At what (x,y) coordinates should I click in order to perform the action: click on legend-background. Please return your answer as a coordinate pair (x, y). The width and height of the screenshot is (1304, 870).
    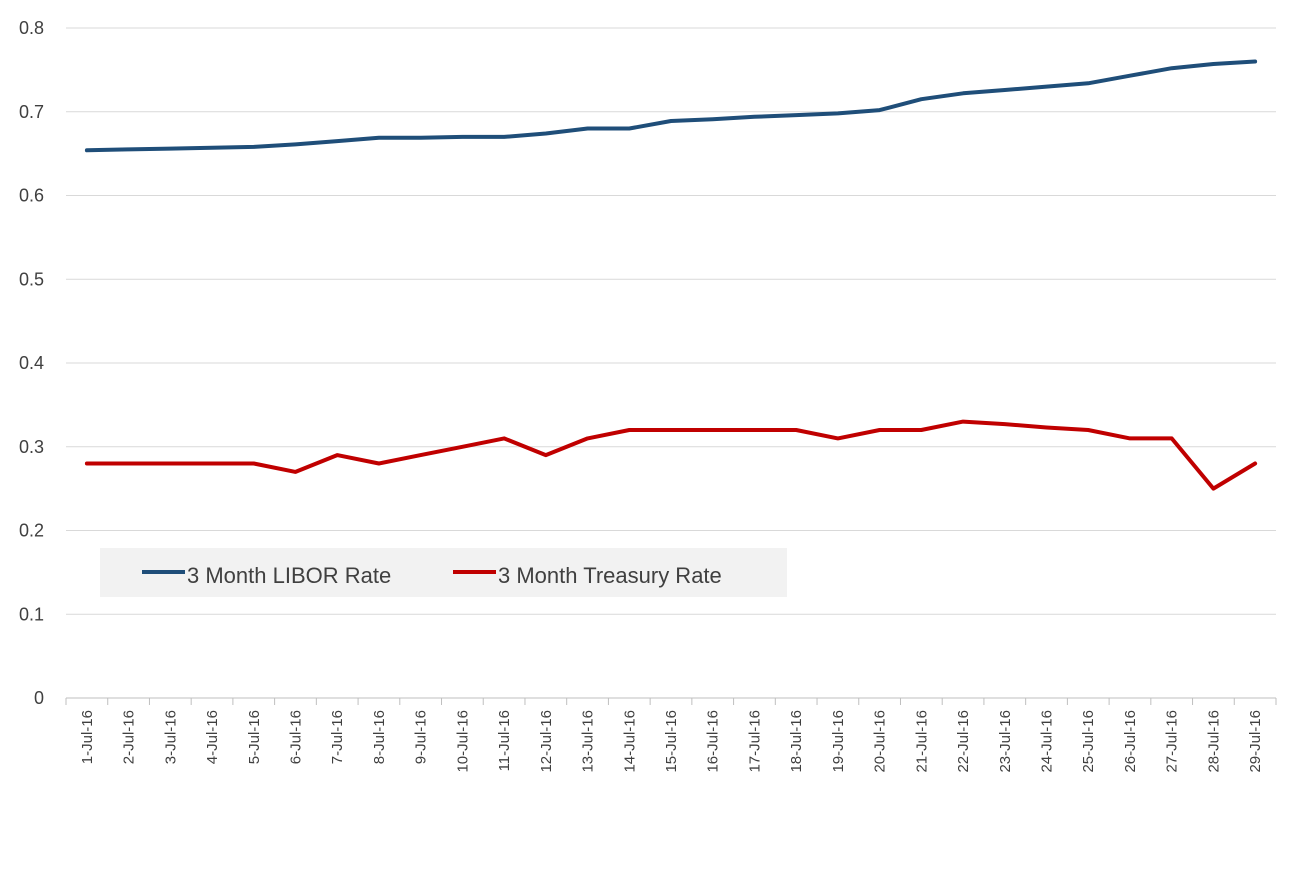
    Looking at the image, I should click on (443, 572).